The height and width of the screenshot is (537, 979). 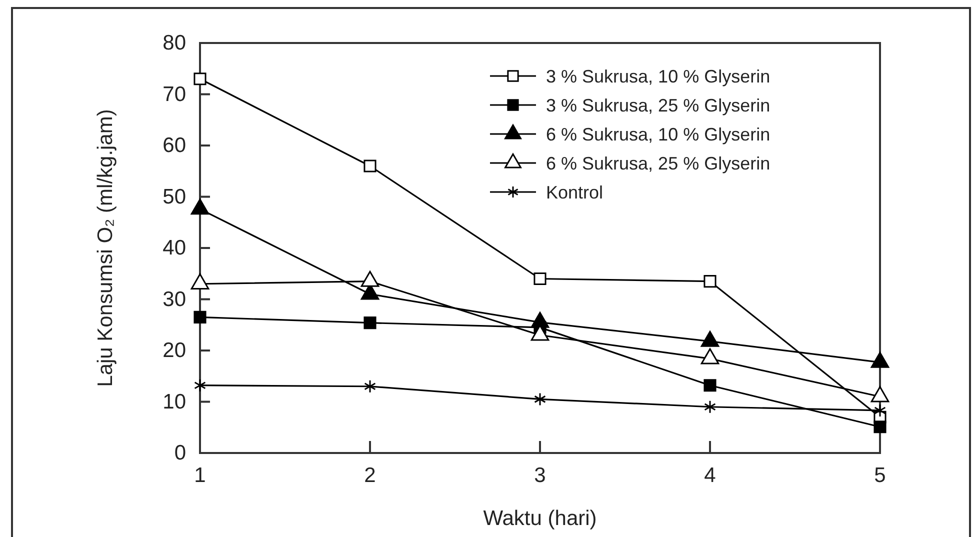 I want to click on y-tick-label: 70, so click(x=174, y=94).